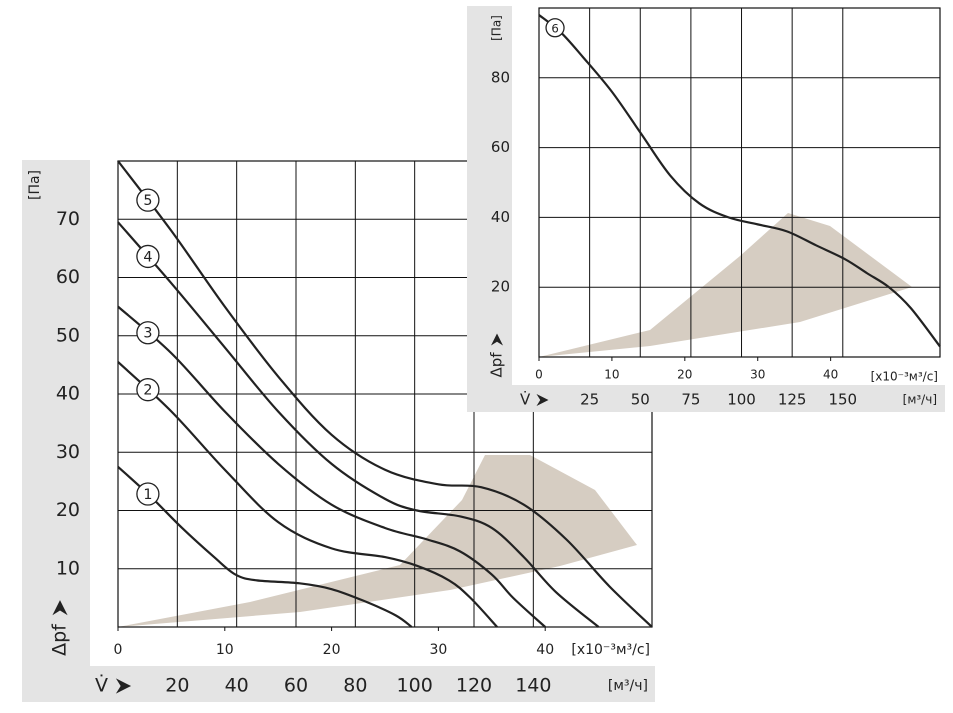 The height and width of the screenshot is (713, 953). What do you see at coordinates (474, 686) in the screenshot?
I see `x2-tick-label: 120` at bounding box center [474, 686].